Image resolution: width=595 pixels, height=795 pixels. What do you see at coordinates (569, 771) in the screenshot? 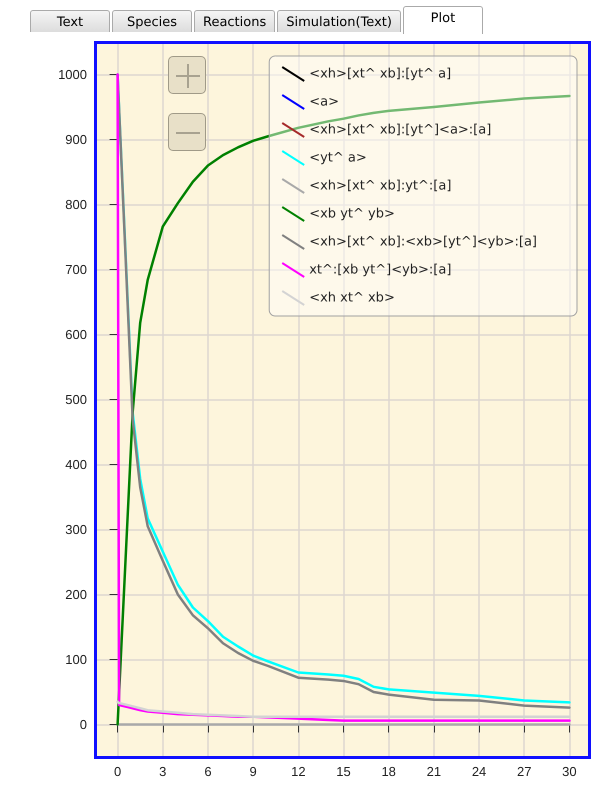
I see `x-tick-label: 30` at bounding box center [569, 771].